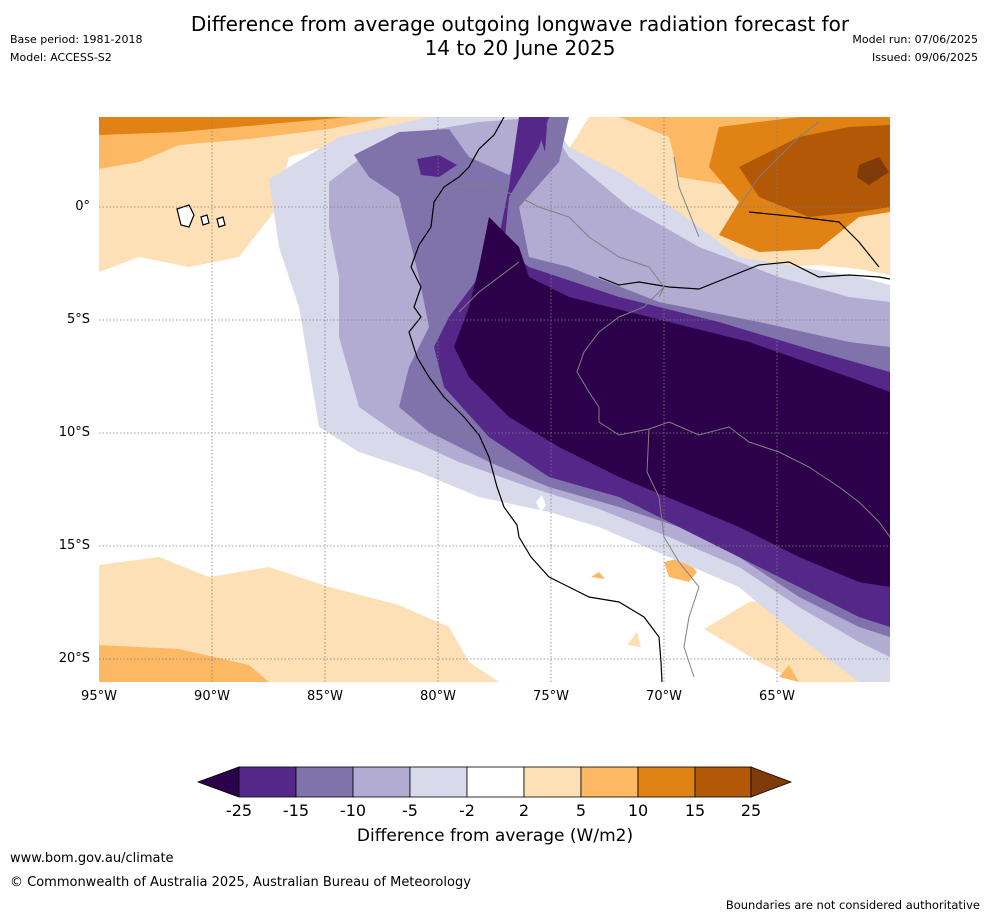 The width and height of the screenshot is (988, 919). Describe the element at coordinates (777, 696) in the screenshot. I see `lon-tick-65w: 65°W` at that location.